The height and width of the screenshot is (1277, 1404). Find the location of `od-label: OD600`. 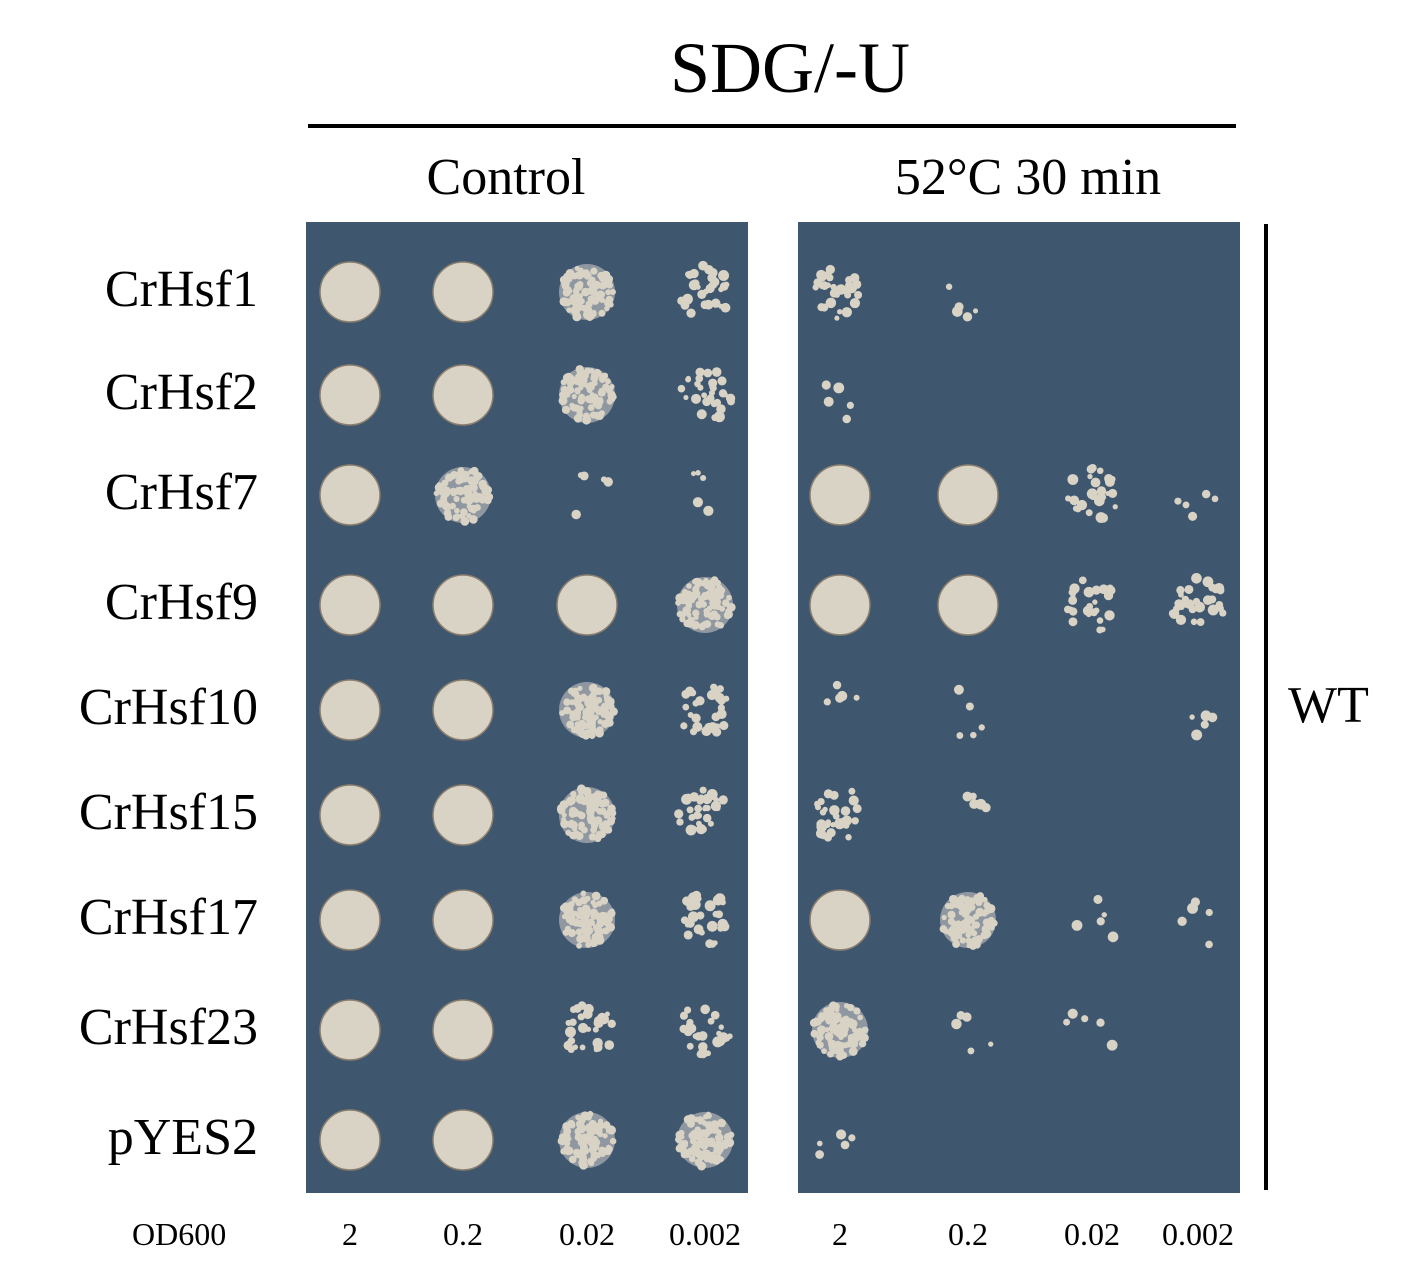

od-label: OD600 is located at coordinates (179, 1234).